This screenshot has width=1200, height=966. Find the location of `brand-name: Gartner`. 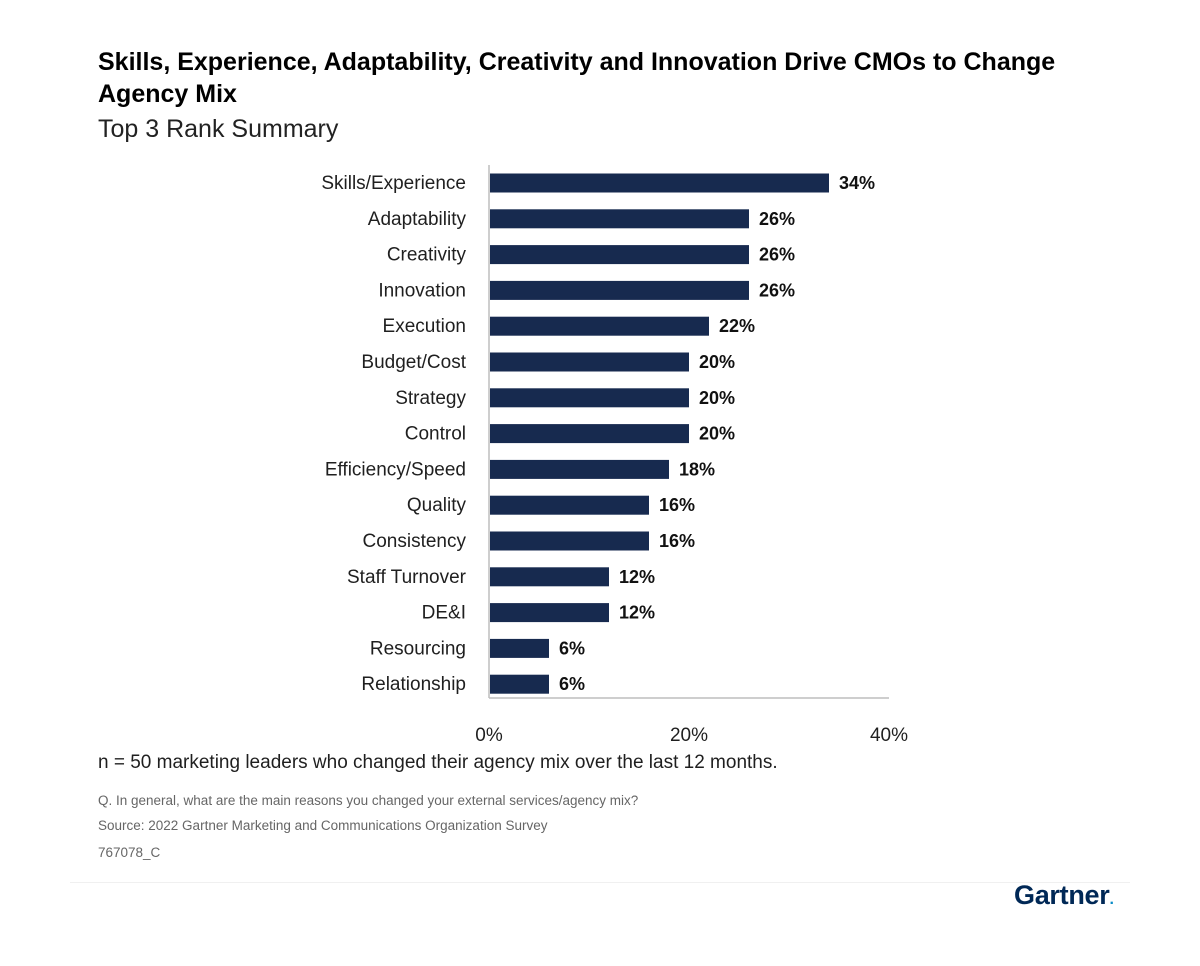

brand-name: Gartner is located at coordinates (1062, 895).